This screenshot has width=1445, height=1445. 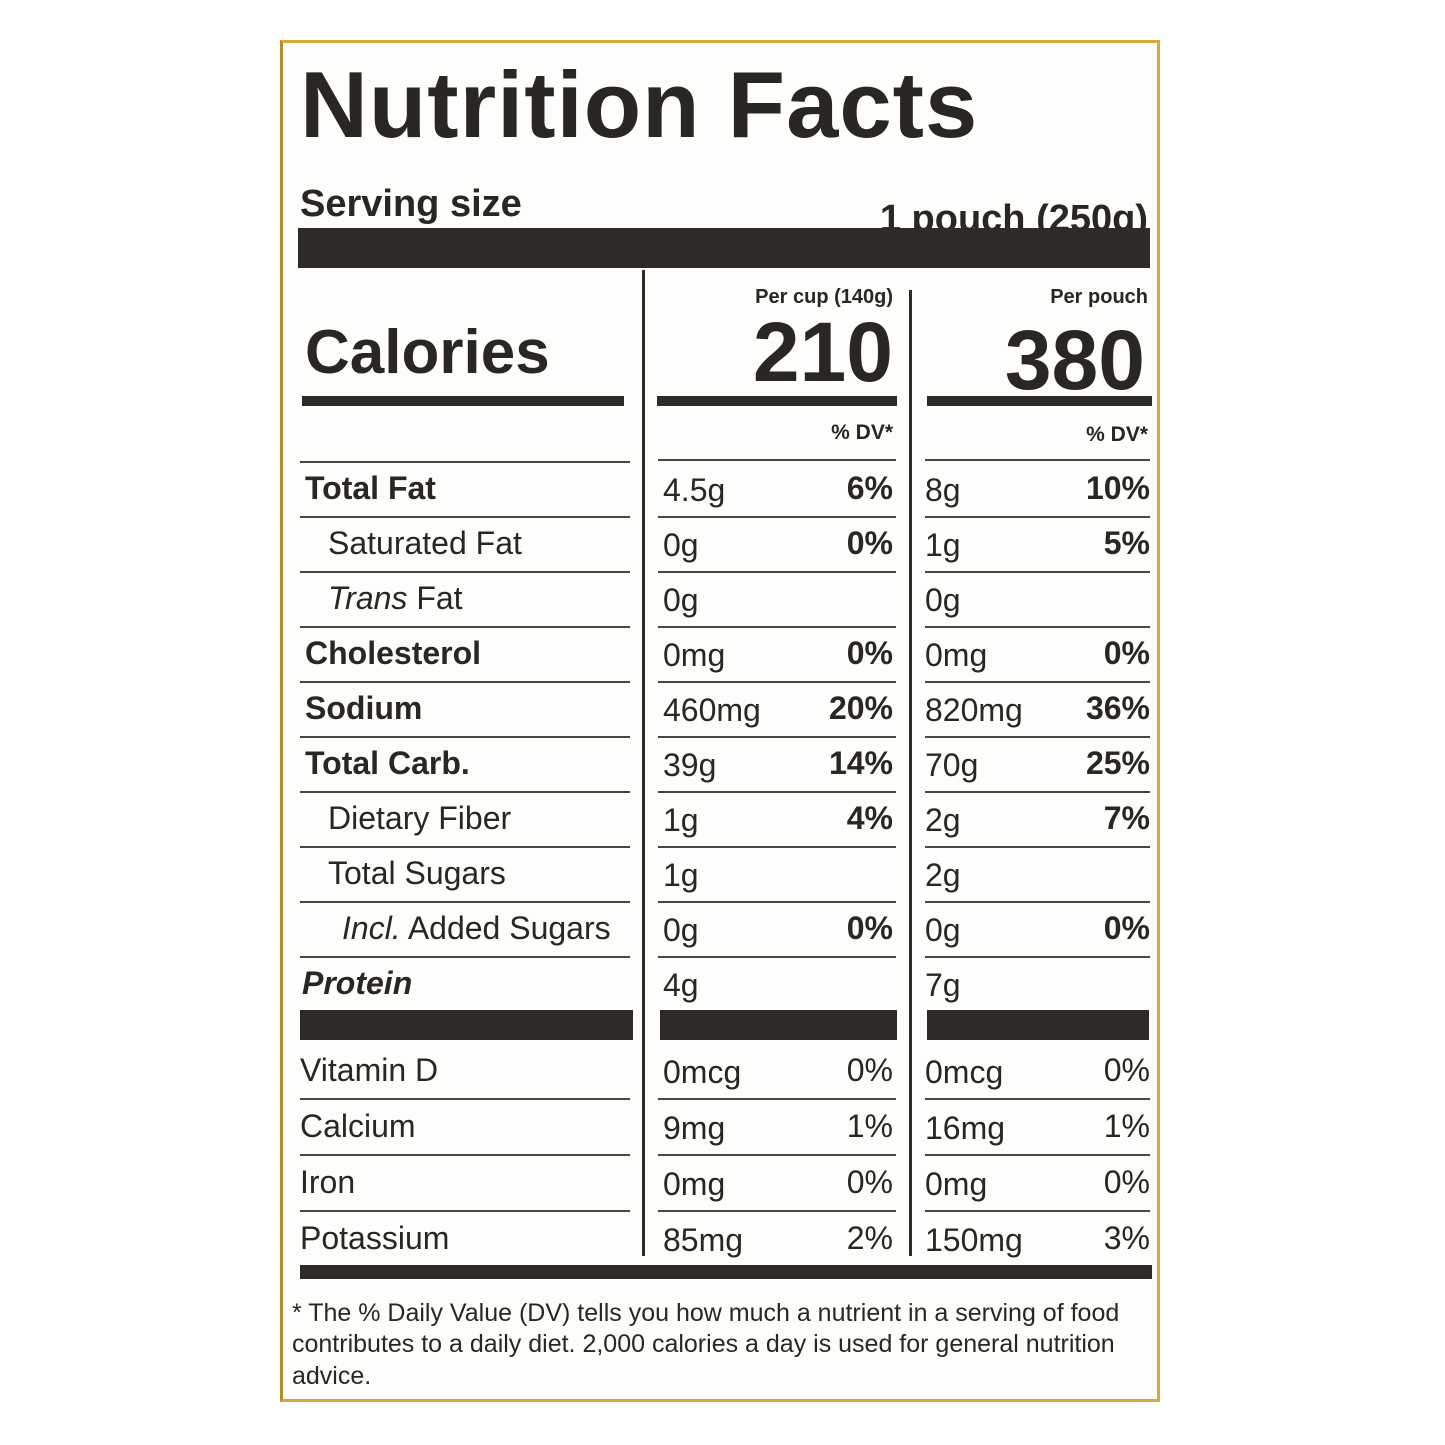 What do you see at coordinates (395, 598) in the screenshot?
I see `nutrient-name: Trans Fat` at bounding box center [395, 598].